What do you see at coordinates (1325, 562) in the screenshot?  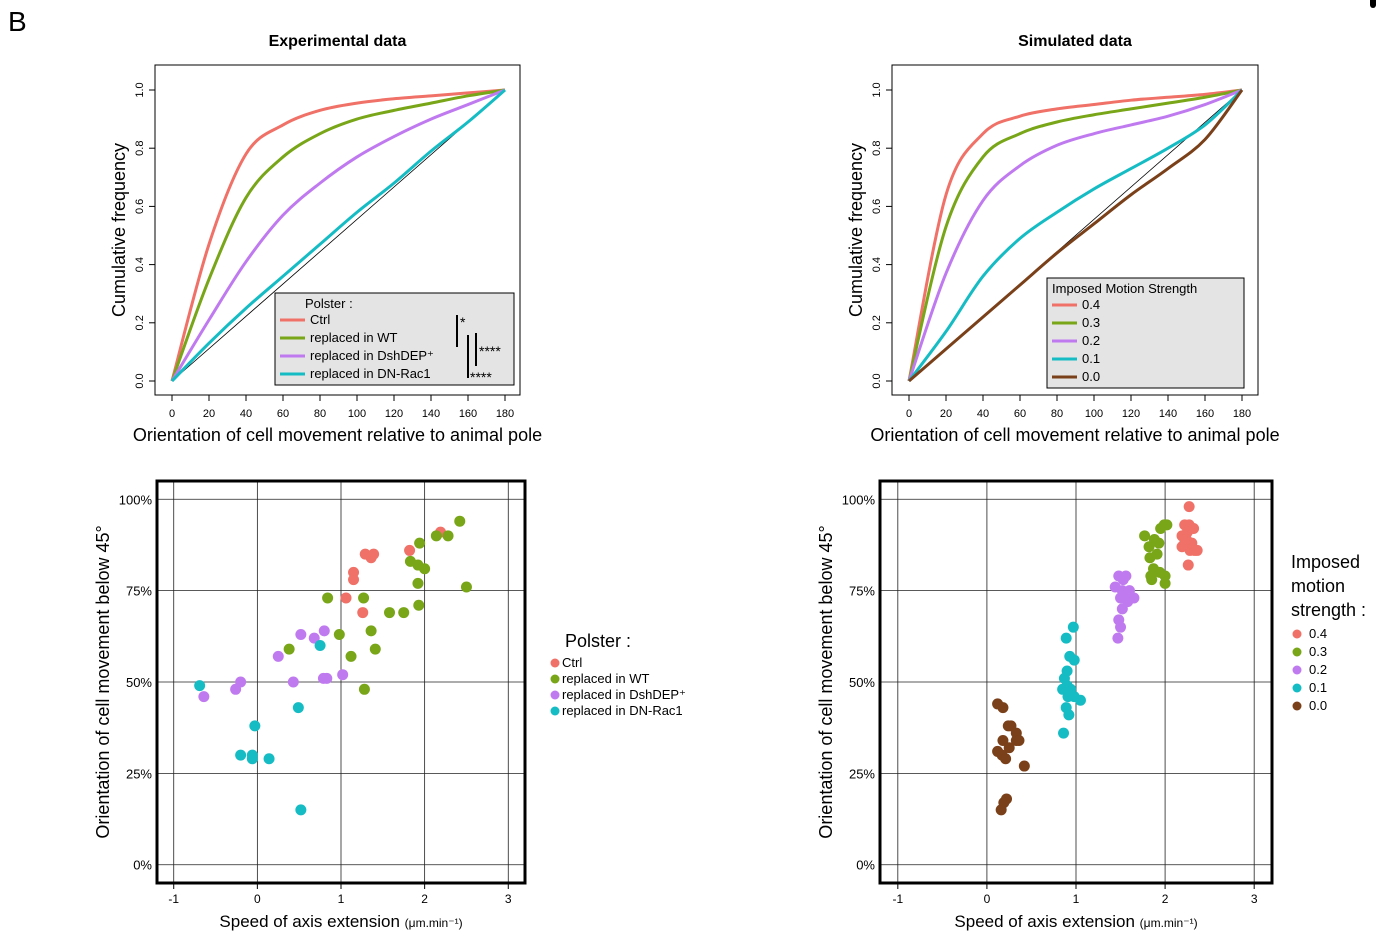 I see `legend-title-line: Imposed` at bounding box center [1325, 562].